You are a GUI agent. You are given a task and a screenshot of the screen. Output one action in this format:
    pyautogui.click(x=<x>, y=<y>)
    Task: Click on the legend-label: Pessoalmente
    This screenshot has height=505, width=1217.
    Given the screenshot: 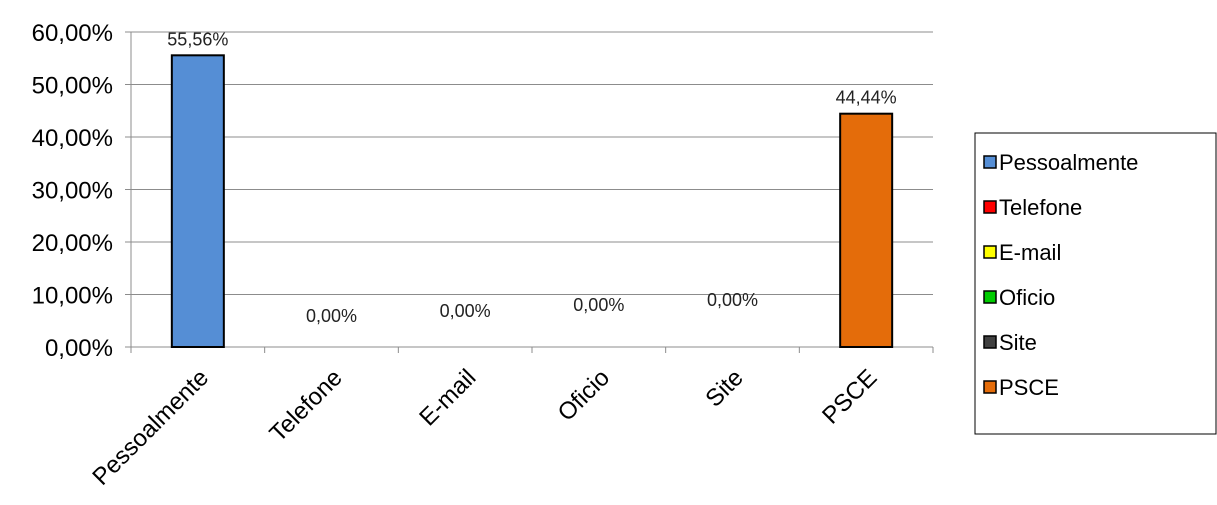 What is the action you would take?
    pyautogui.click(x=1068, y=162)
    